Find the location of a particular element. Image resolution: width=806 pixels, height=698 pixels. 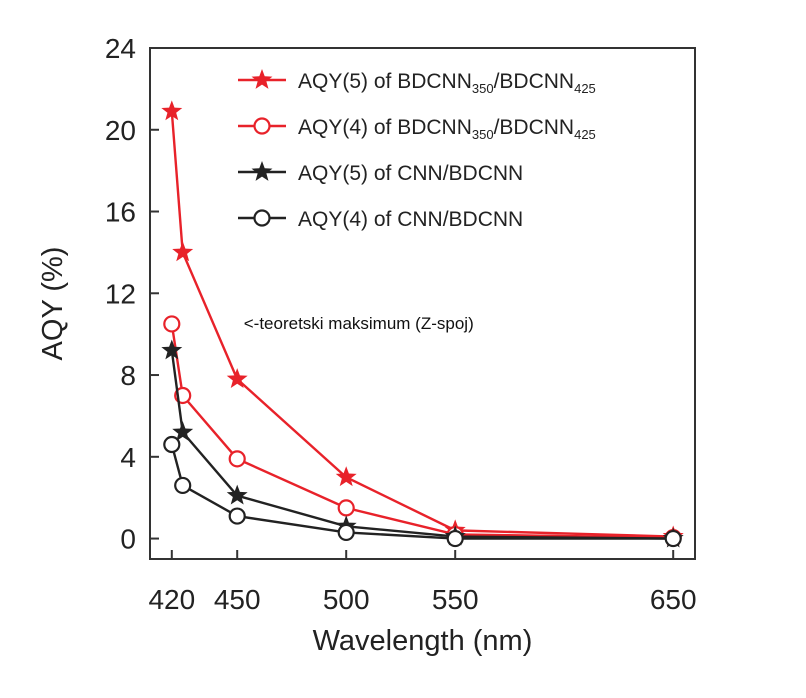

y-axis-title: AQY (%) is located at coordinates (53, 304).